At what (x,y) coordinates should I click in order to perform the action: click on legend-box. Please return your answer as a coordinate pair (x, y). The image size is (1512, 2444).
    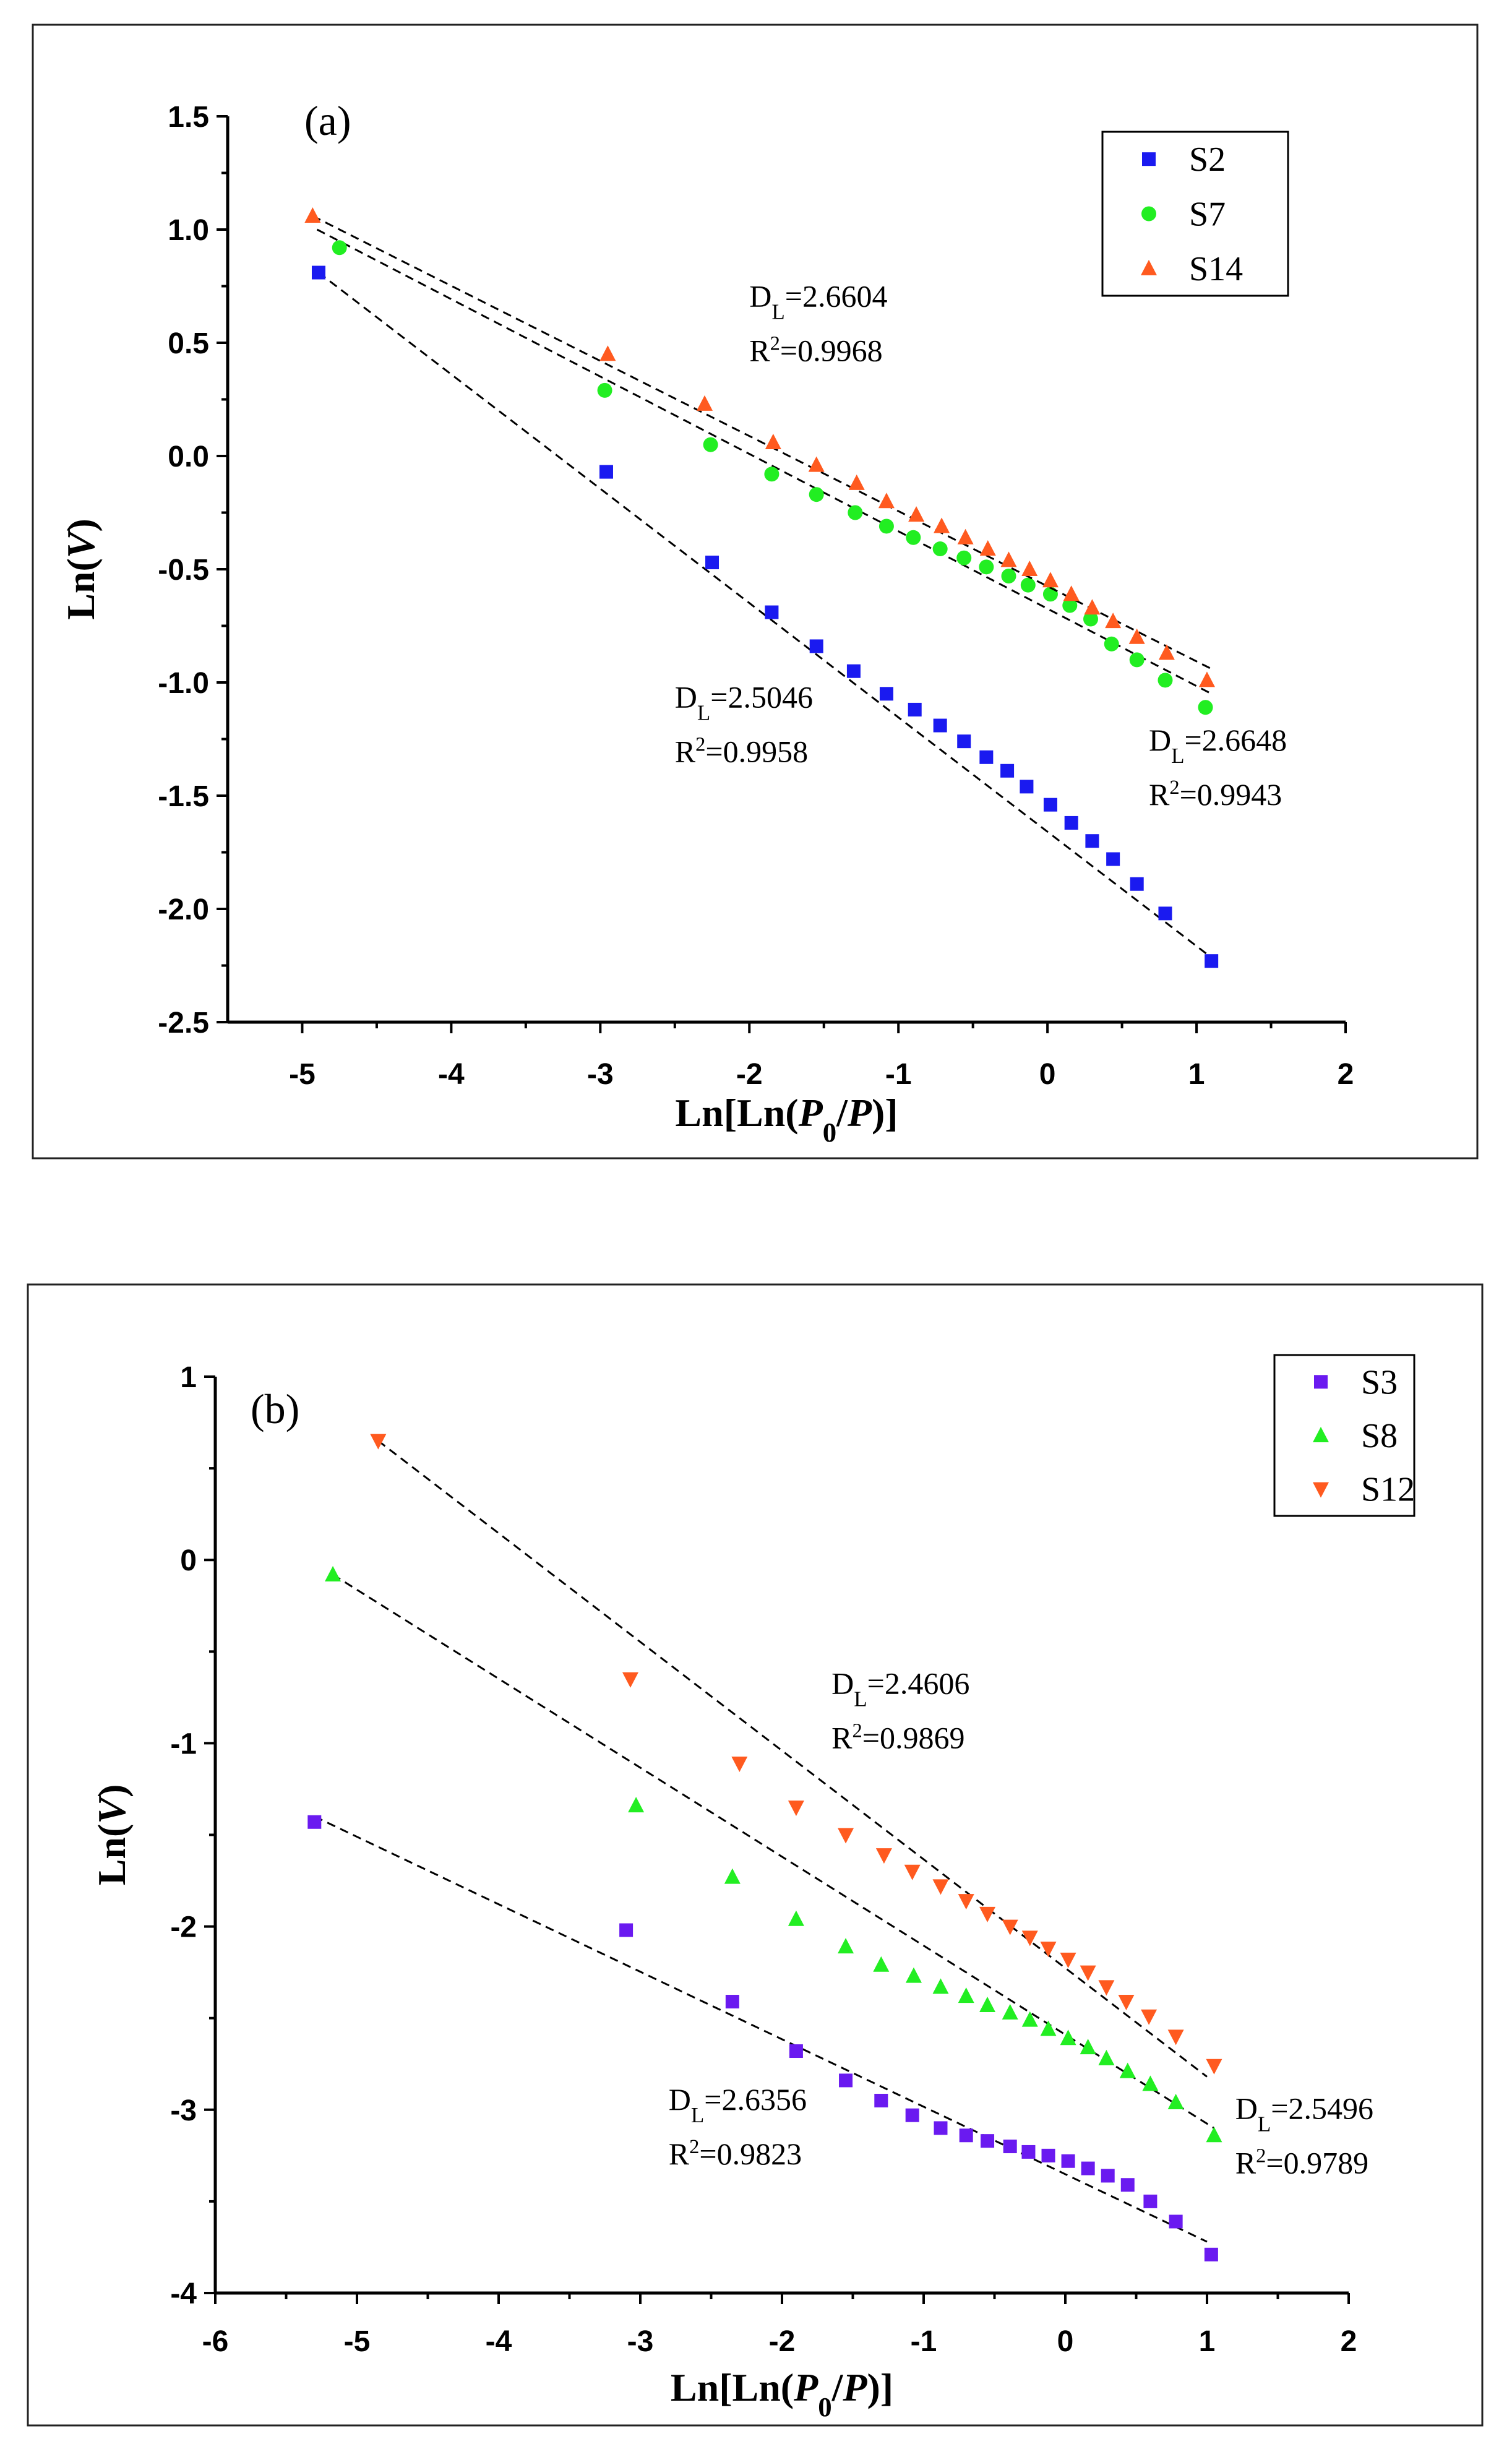
    Looking at the image, I should click on (1195, 214).